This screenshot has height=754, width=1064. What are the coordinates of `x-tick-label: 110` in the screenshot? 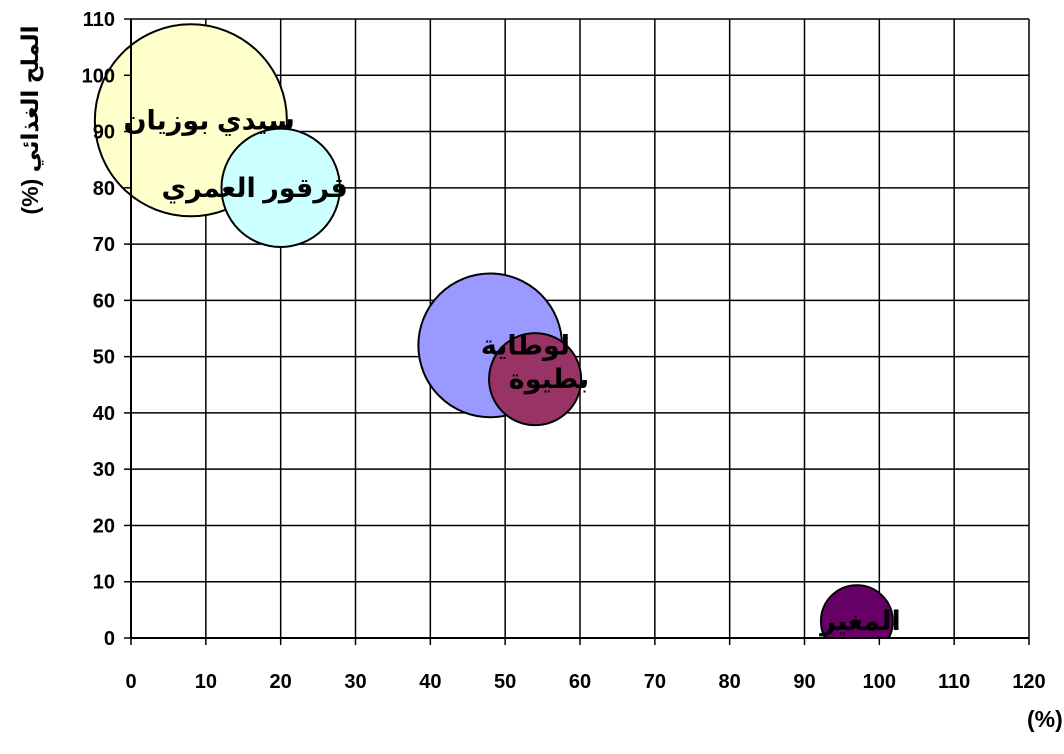 It's located at (954, 682).